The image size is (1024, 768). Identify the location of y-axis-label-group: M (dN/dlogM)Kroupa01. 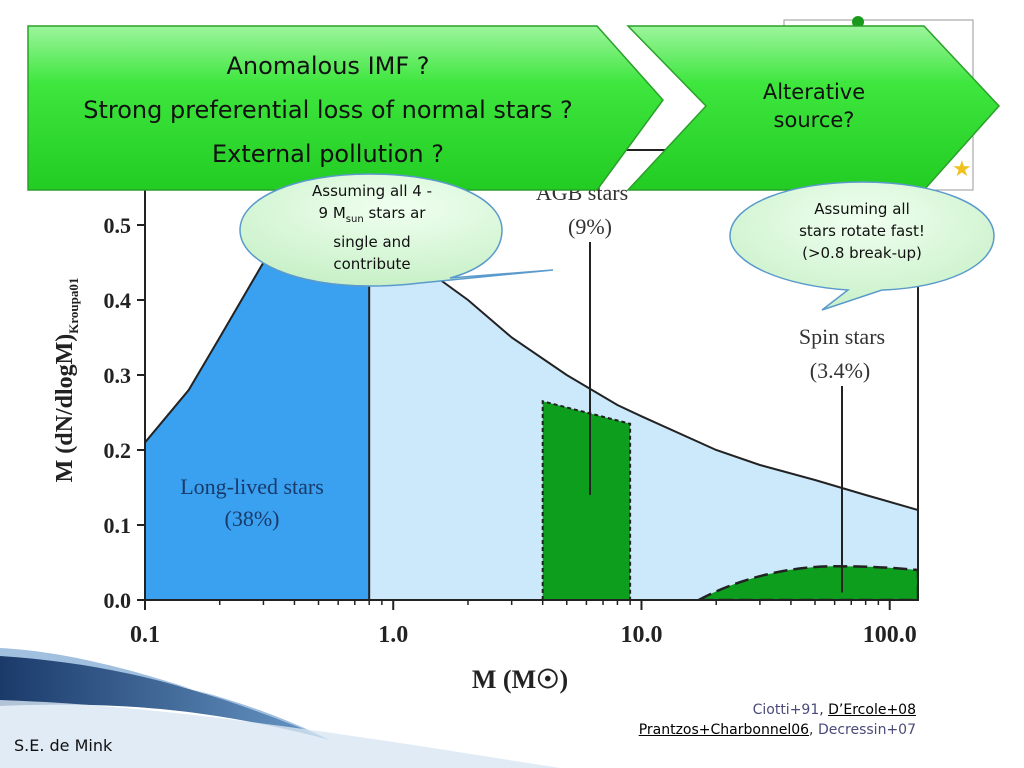
(66, 380).